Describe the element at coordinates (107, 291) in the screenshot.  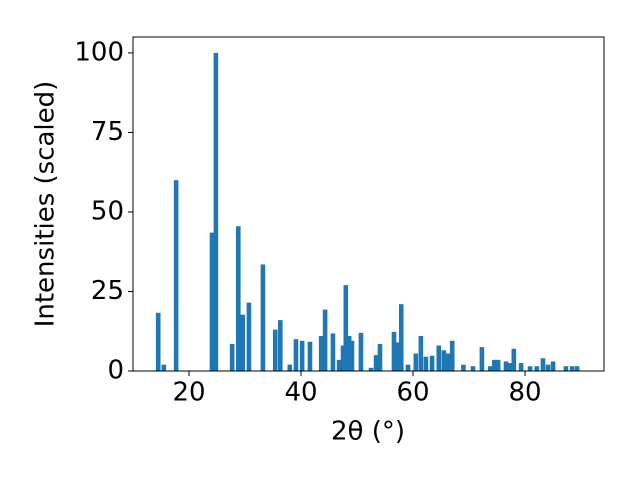
I see `y-tick-label: 25` at that location.